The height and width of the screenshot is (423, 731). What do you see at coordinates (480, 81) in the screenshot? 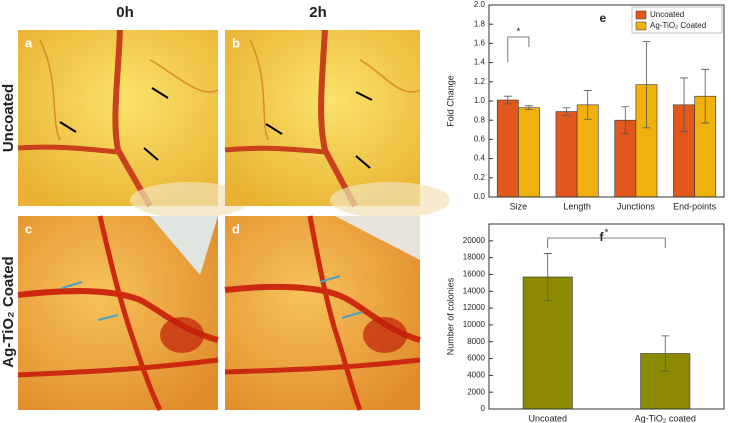
I see `y-tick-label: 1.2` at bounding box center [480, 81].